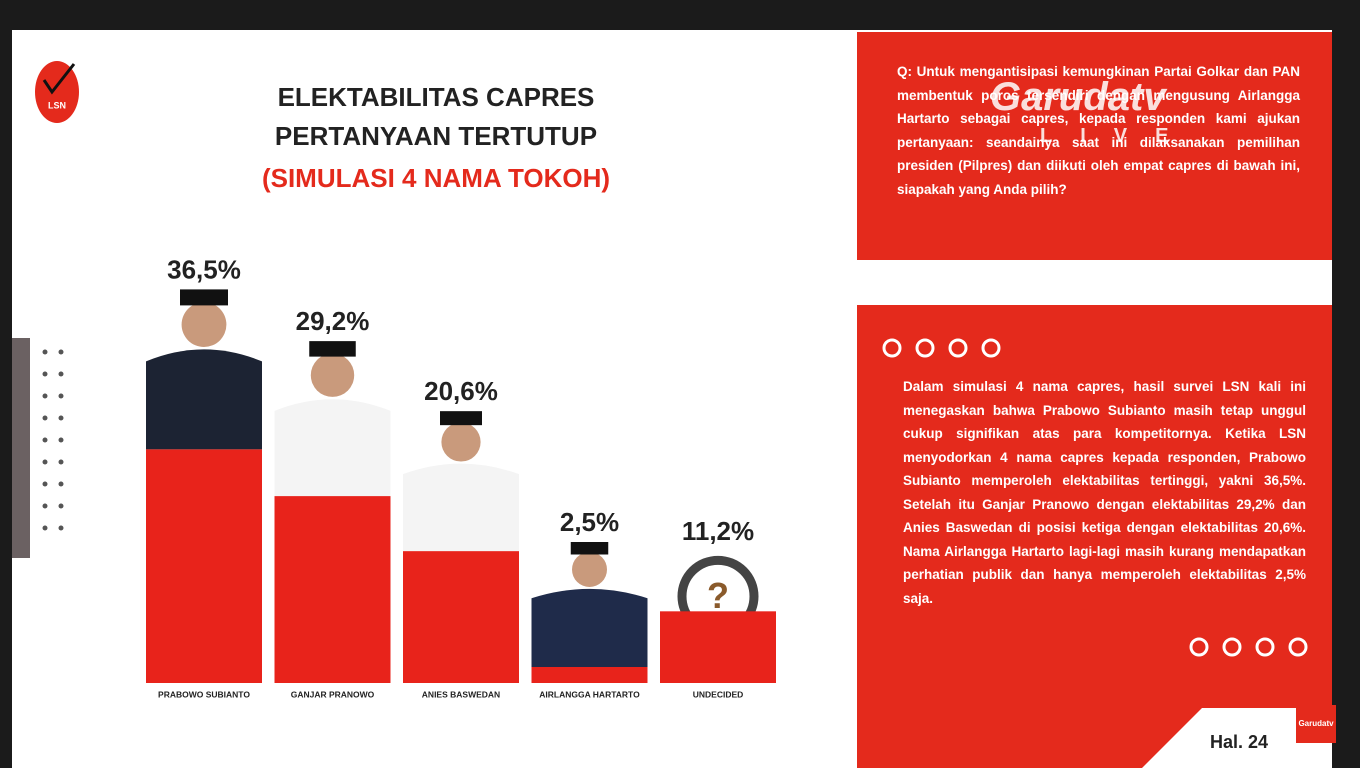 Image resolution: width=1360 pixels, height=768 pixels. What do you see at coordinates (57, 105) in the screenshot?
I see `logo-text: LSN` at bounding box center [57, 105].